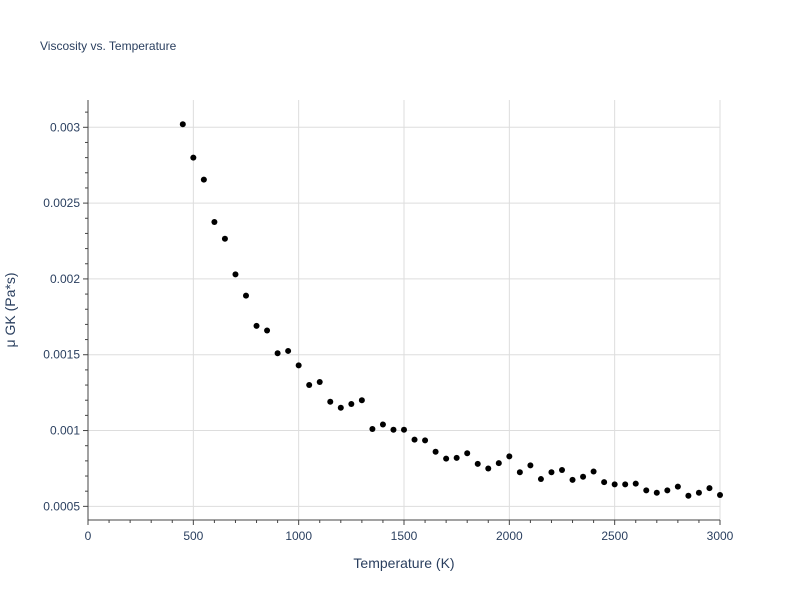 This screenshot has width=800, height=600. What do you see at coordinates (61, 355) in the screenshot?
I see `y-tick-label: 0.0015` at bounding box center [61, 355].